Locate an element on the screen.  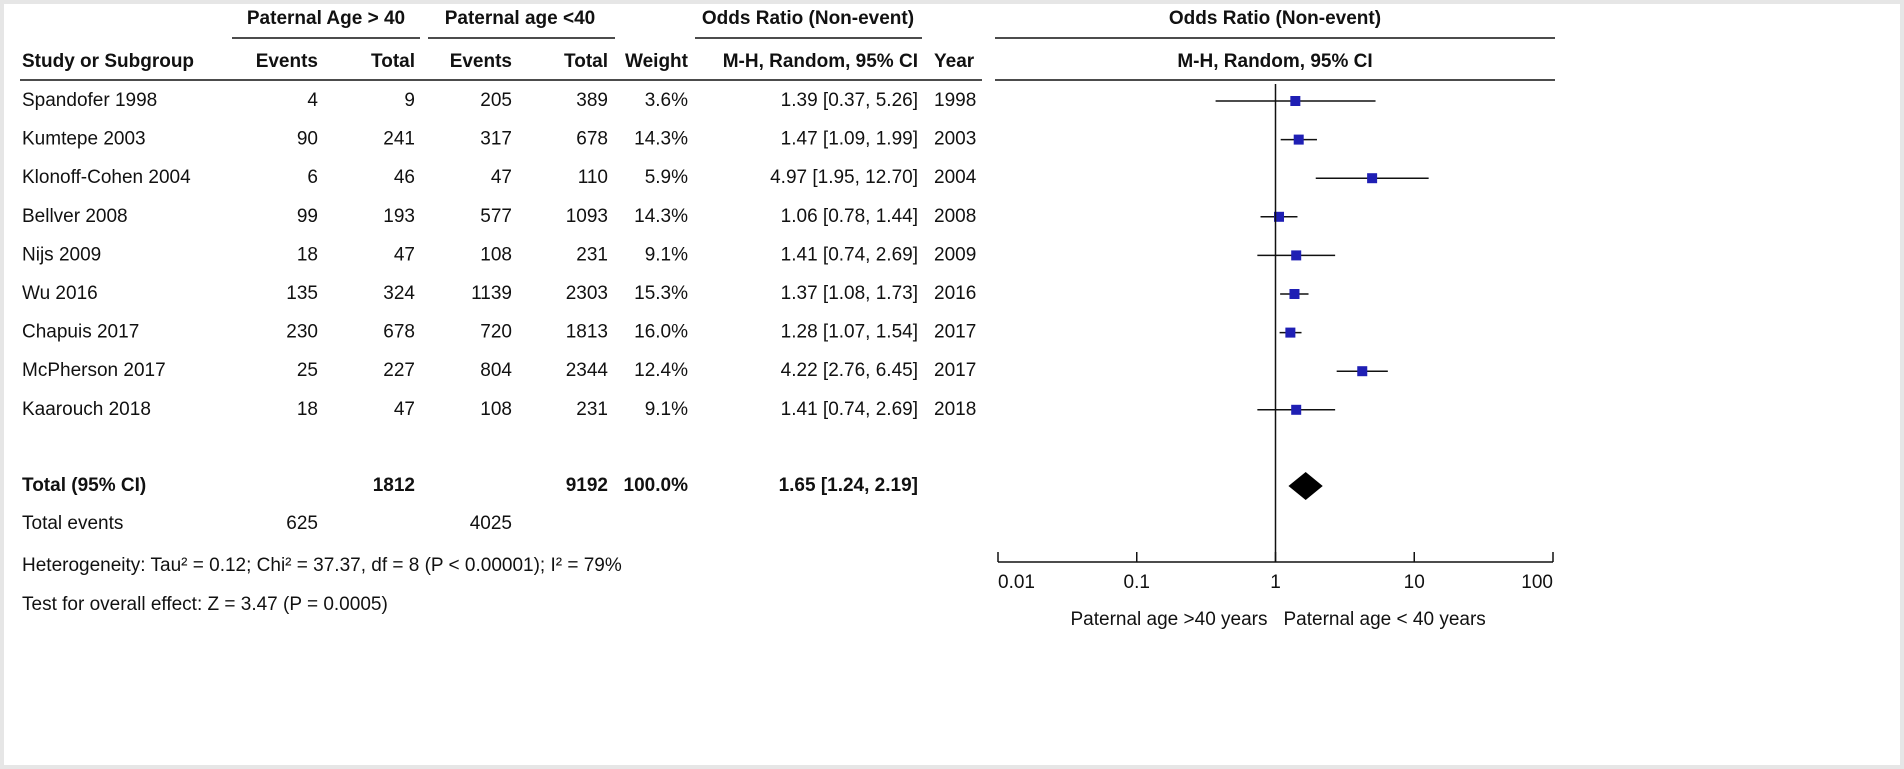
cell: 389 is located at coordinates (592, 100).